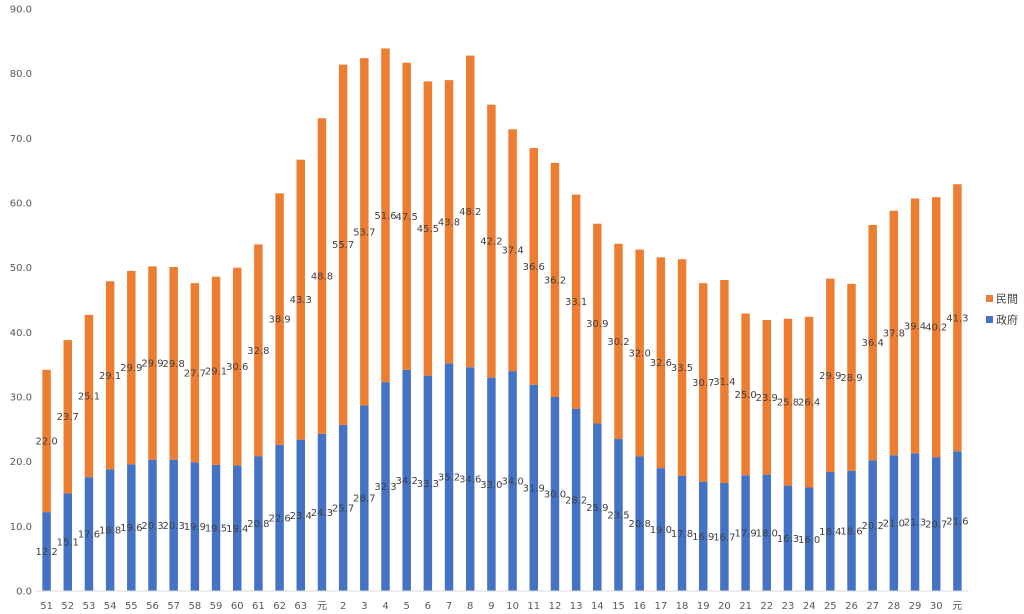 The height and width of the screenshot is (614, 1024). I want to click on data-label: 33.0, so click(491, 485).